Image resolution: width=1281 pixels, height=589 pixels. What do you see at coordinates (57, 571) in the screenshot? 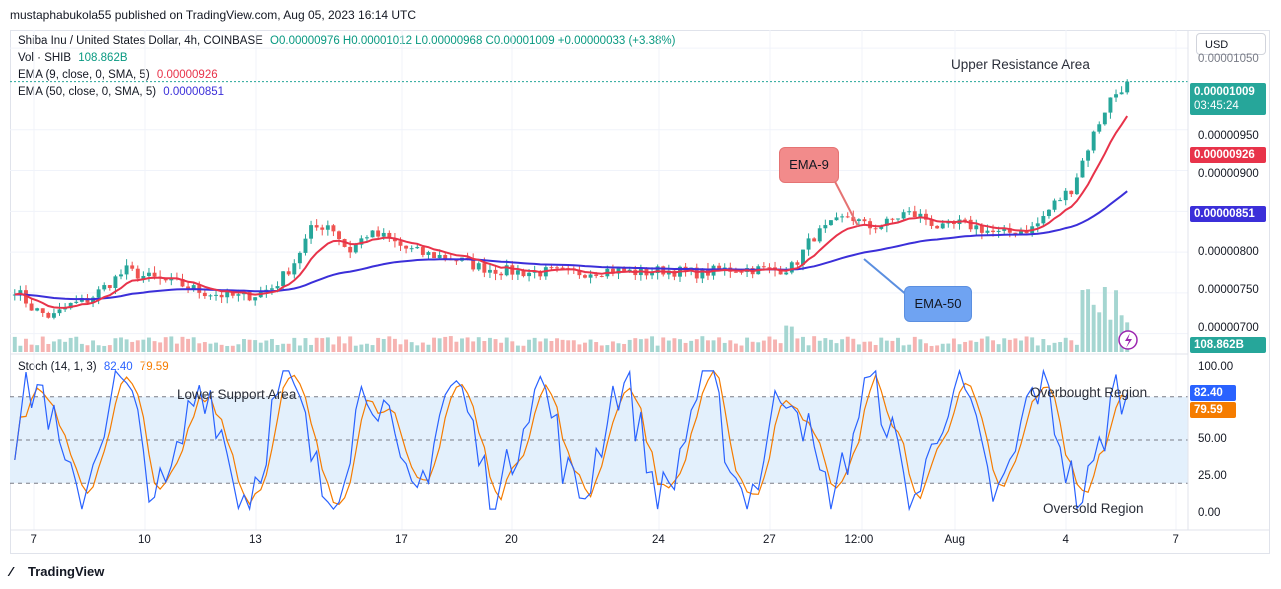
I see `tradingview-logo: ⁄⁄ TradingView` at bounding box center [57, 571].